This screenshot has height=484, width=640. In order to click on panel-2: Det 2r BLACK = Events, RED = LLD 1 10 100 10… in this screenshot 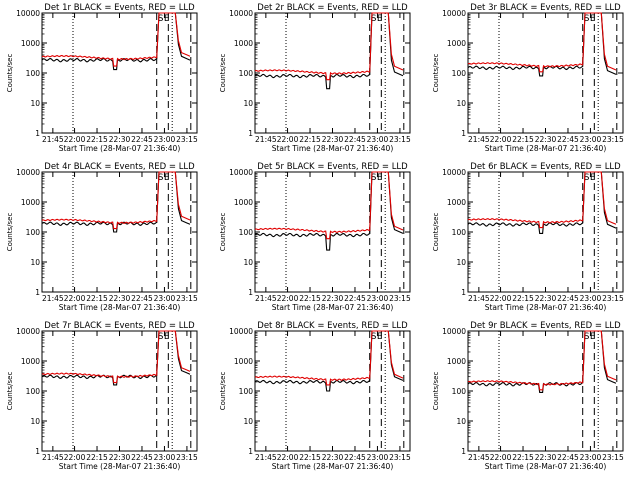, I will do `click(315, 78)`.